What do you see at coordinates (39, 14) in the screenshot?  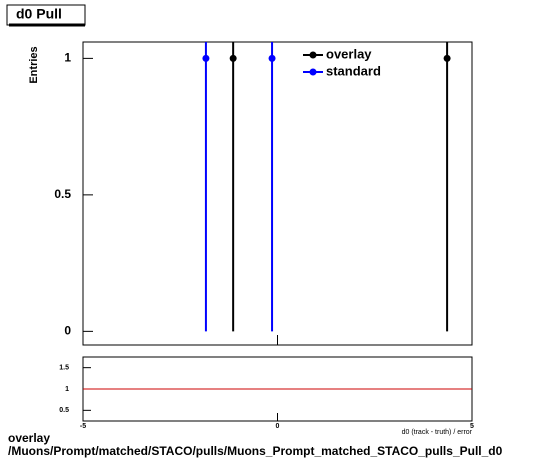 I see `chart-title: d0 Pull` at bounding box center [39, 14].